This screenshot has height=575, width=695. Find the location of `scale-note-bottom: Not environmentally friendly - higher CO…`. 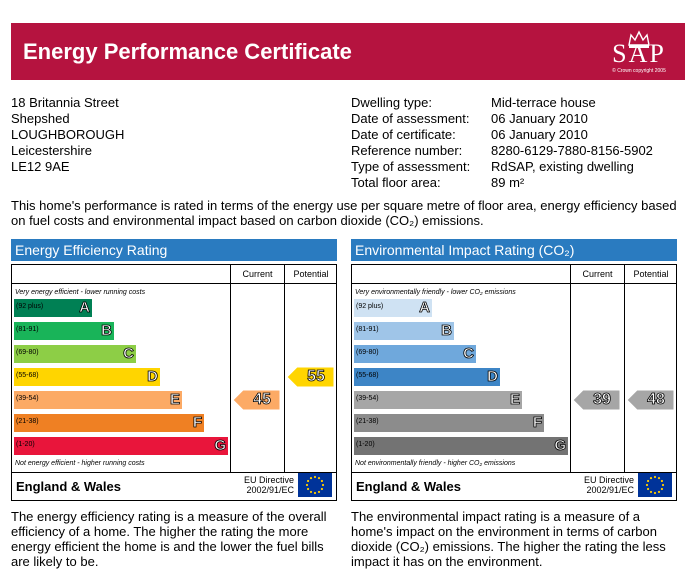

scale-note-bottom: Not environmentally friendly - higher CO… is located at coordinates (435, 463).